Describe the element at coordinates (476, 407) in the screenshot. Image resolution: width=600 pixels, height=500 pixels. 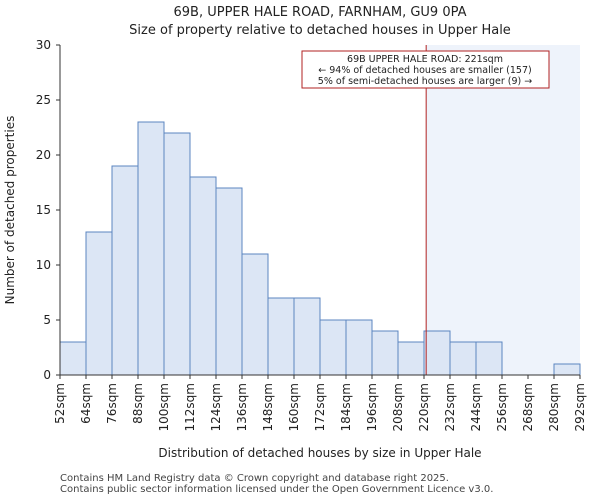
I see `x-tick-label: 244sqm` at that location.